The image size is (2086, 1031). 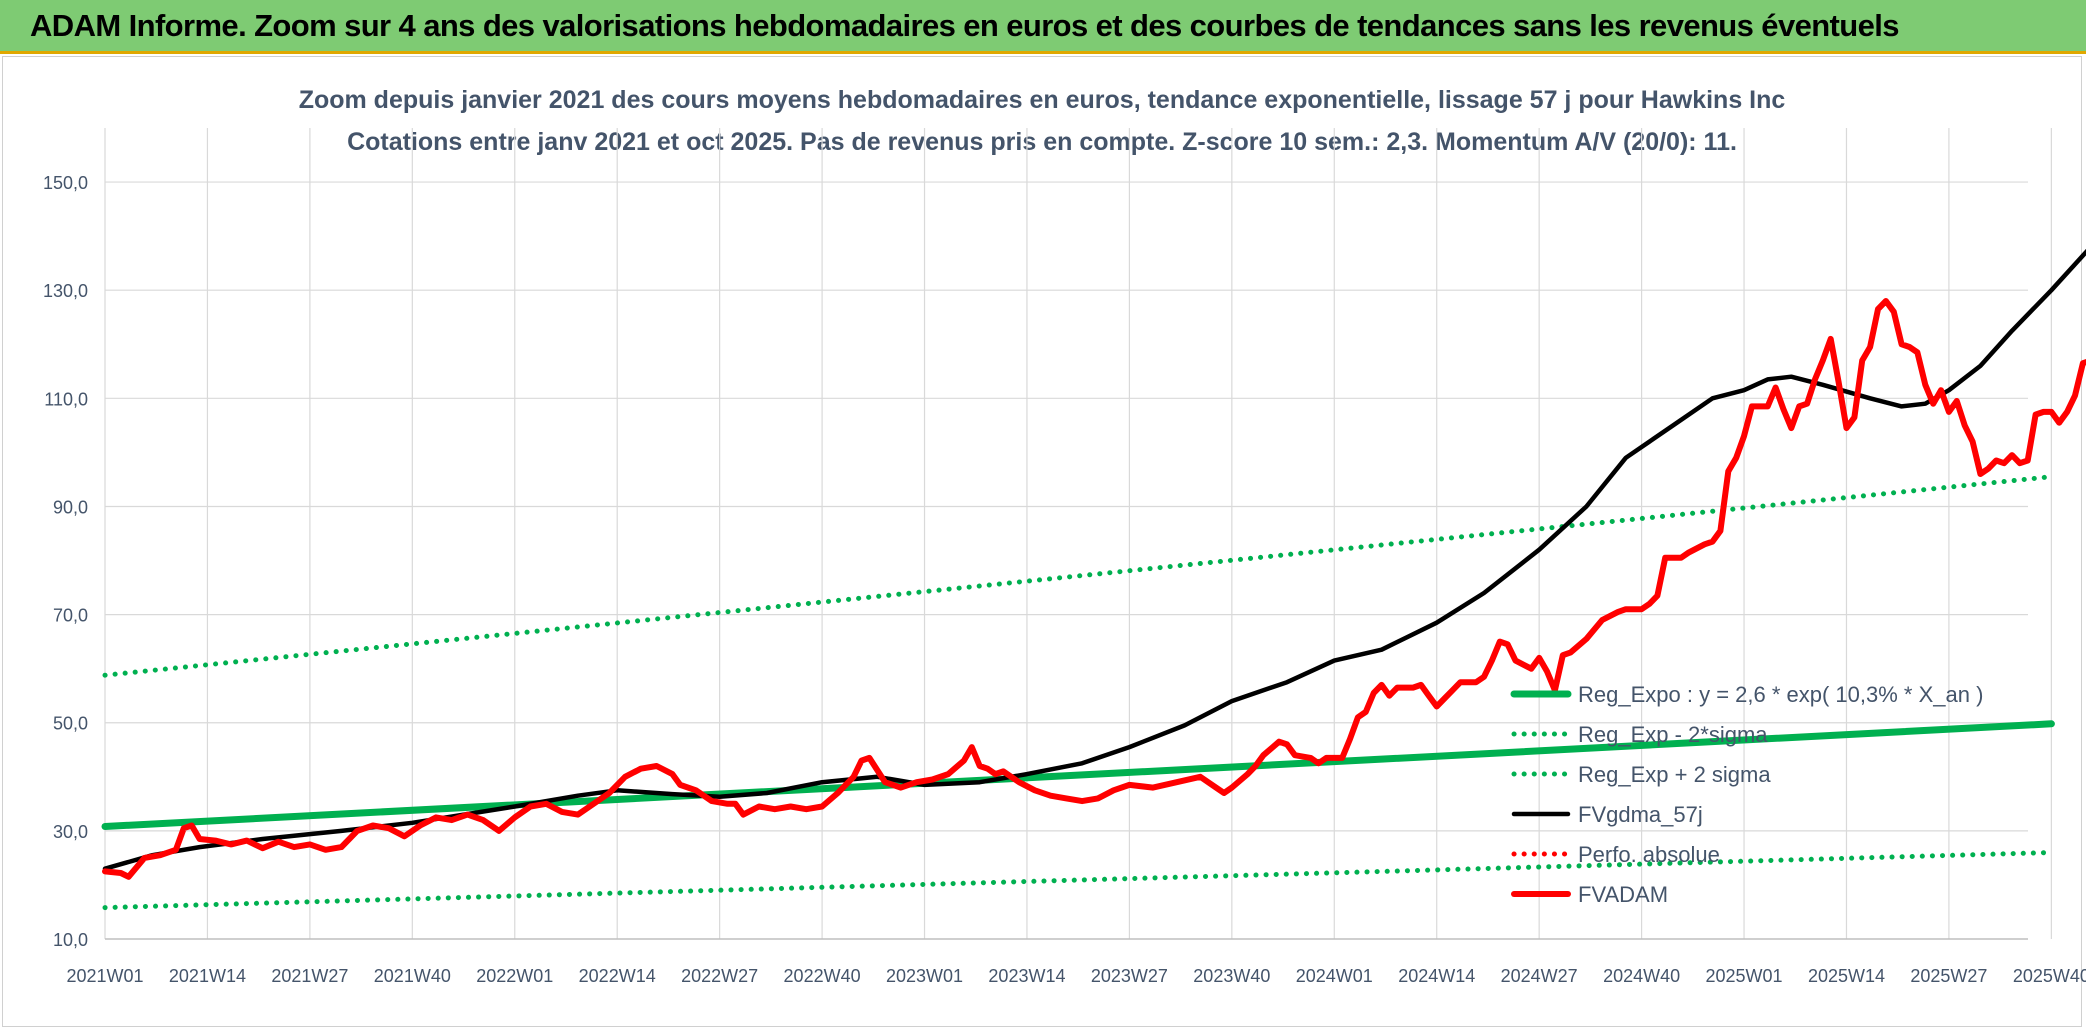 What do you see at coordinates (70, 832) in the screenshot?
I see `y-tick-label: 30,0` at bounding box center [70, 832].